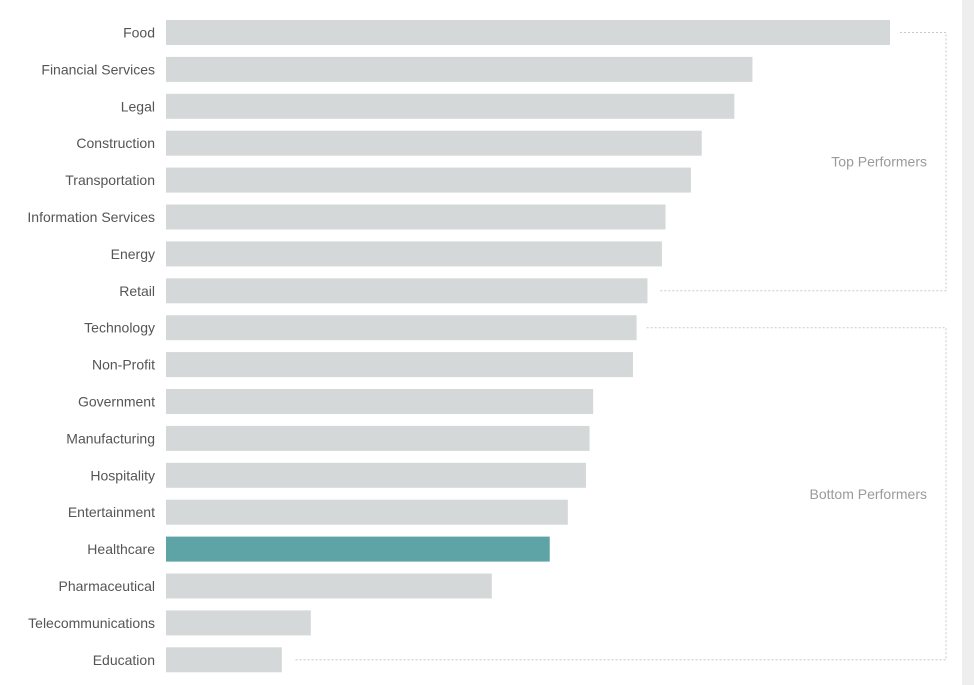 Image resolution: width=974 pixels, height=685 pixels. Describe the element at coordinates (868, 494) in the screenshot. I see `group-label: Bottom Performers` at that location.